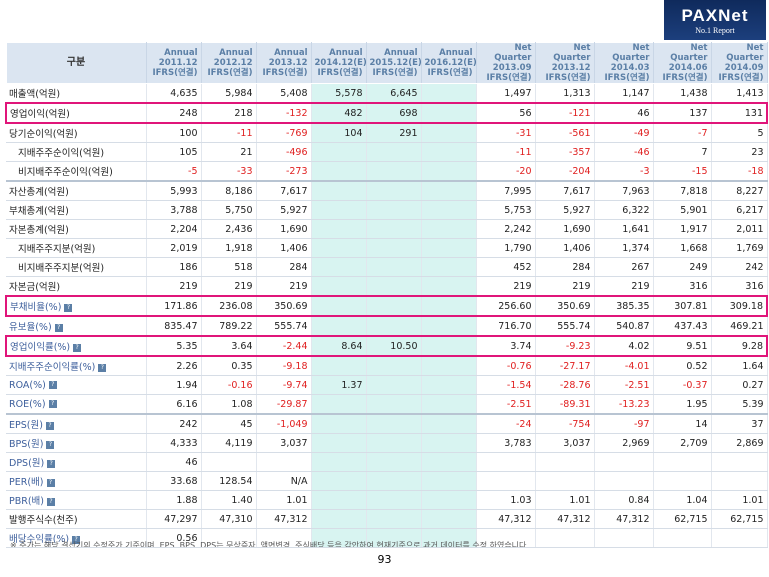 The height and width of the screenshot is (577, 769). I want to click on header-cell: Annual 2016.12(E) IFRS(연결), so click(448, 63).